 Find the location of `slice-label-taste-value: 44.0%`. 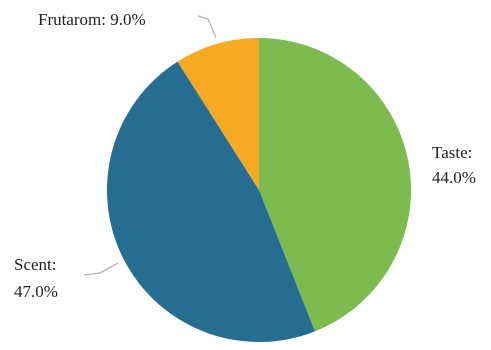

slice-label-taste-value: 44.0% is located at coordinates (454, 177).